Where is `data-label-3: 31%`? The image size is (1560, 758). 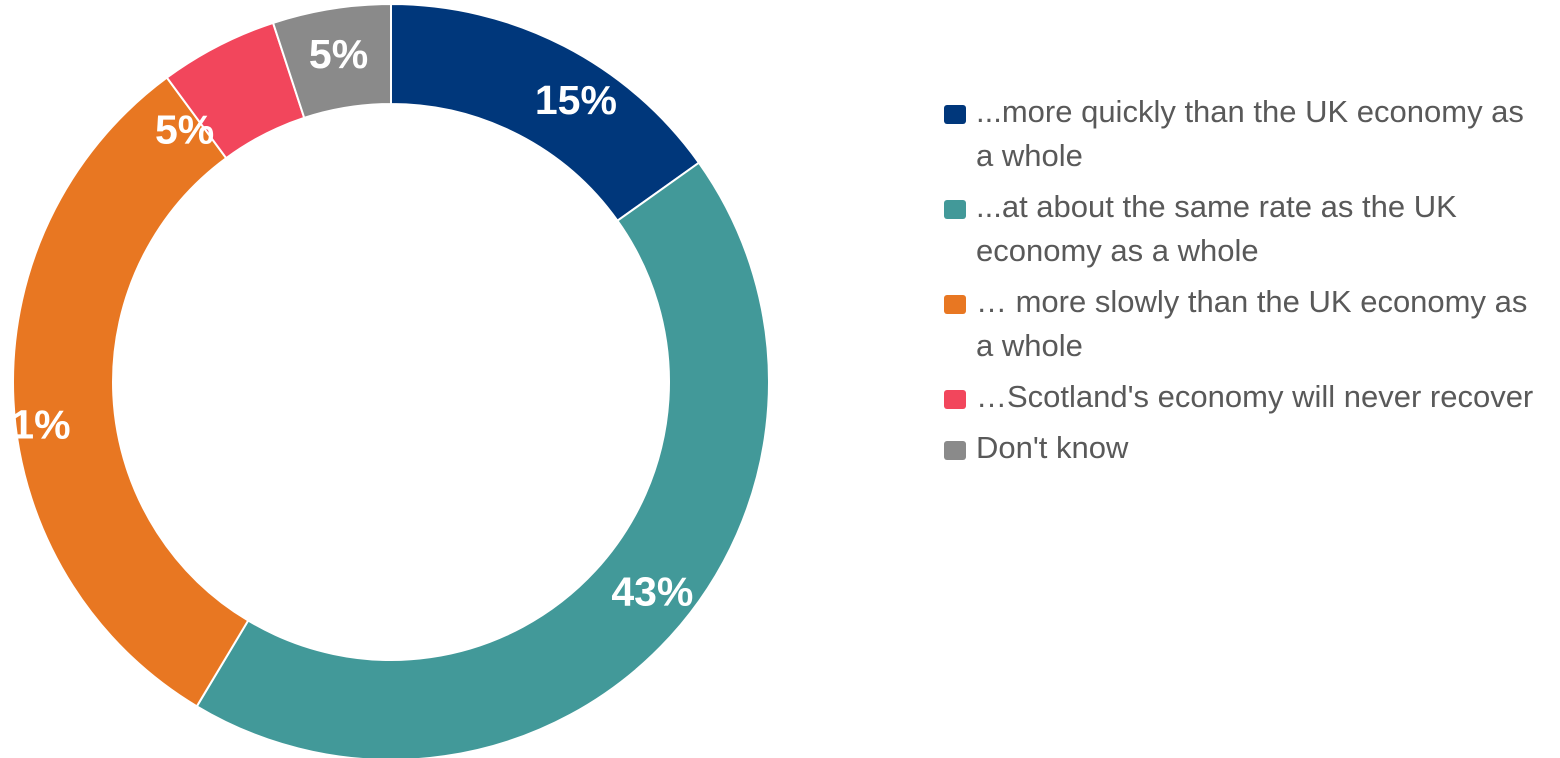 data-label-3: 31% is located at coordinates (35, 425).